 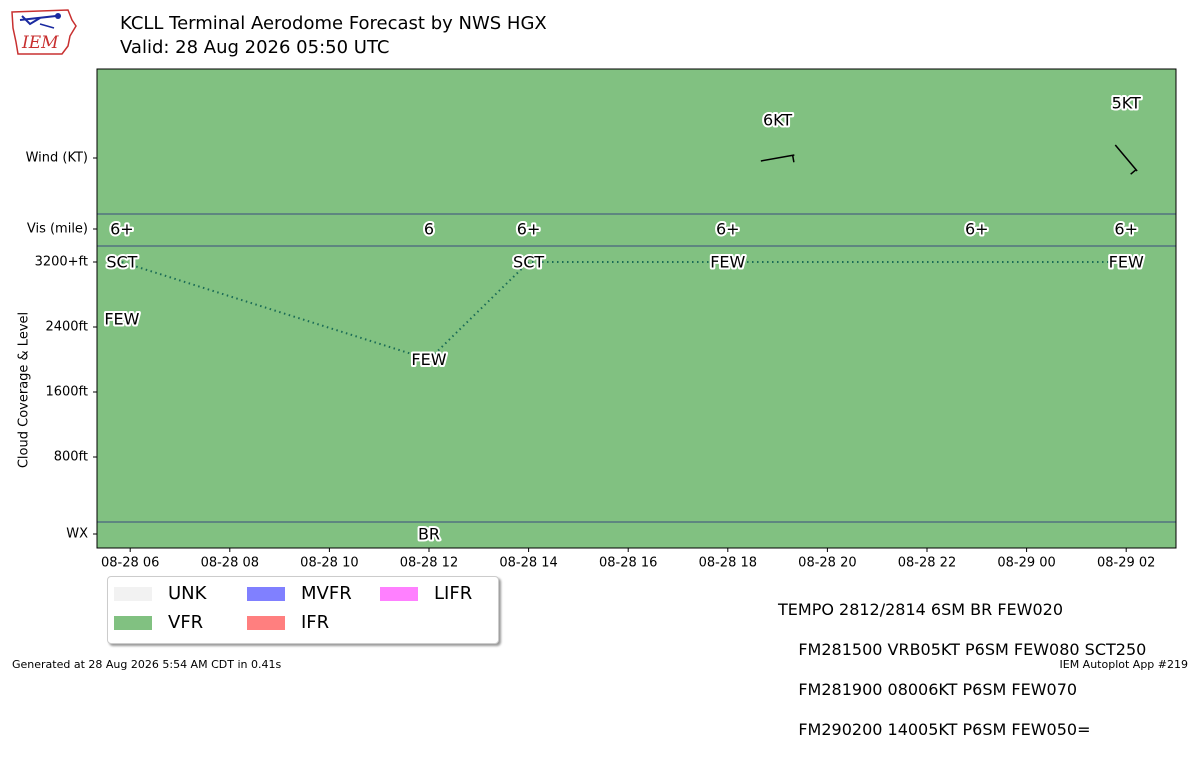 What do you see at coordinates (77, 534) in the screenshot?
I see `y-row-label: WX` at bounding box center [77, 534].